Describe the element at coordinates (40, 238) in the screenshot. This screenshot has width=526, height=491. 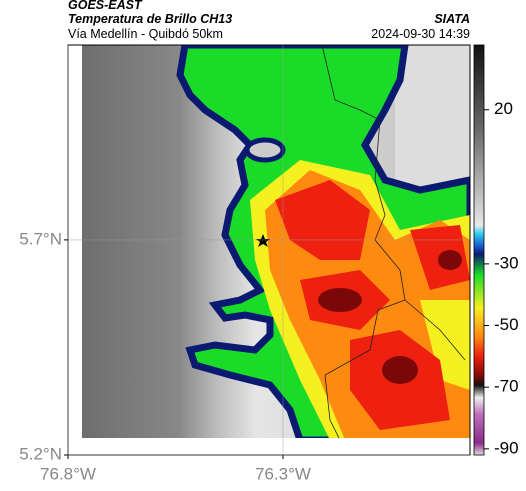
I see `y-tick-label: 5.7°N` at that location.